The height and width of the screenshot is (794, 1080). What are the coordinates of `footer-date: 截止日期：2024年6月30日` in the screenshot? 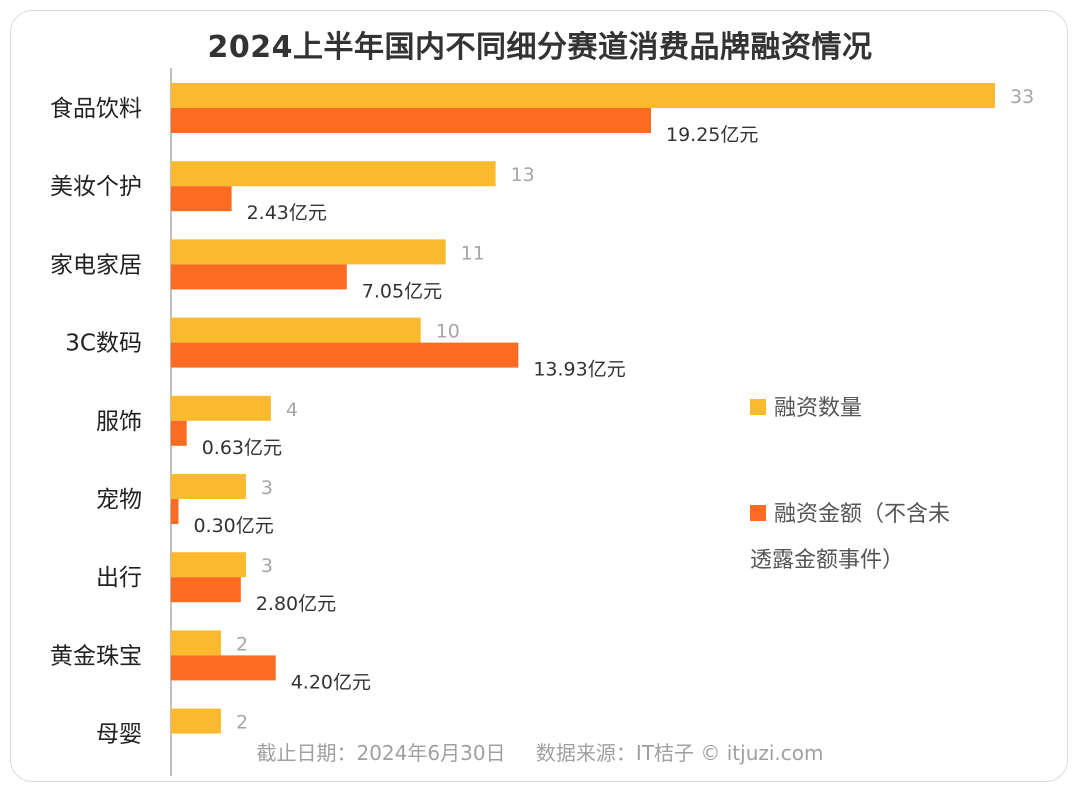 It's located at (381, 753).